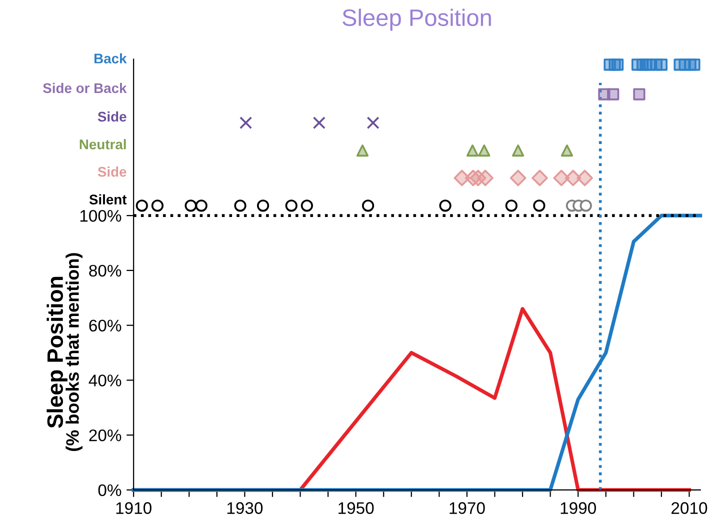  Describe the element at coordinates (64, 352) in the screenshot. I see `y-axis-title: Sleep Position (% books that mention)` at that location.